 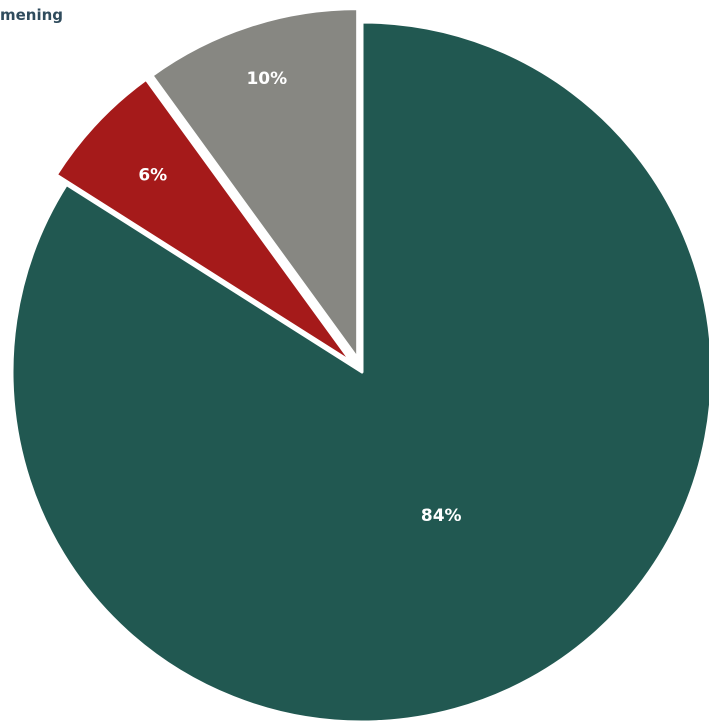 What do you see at coordinates (441, 516) in the screenshot?
I see `pie-data-label: 84%` at bounding box center [441, 516].